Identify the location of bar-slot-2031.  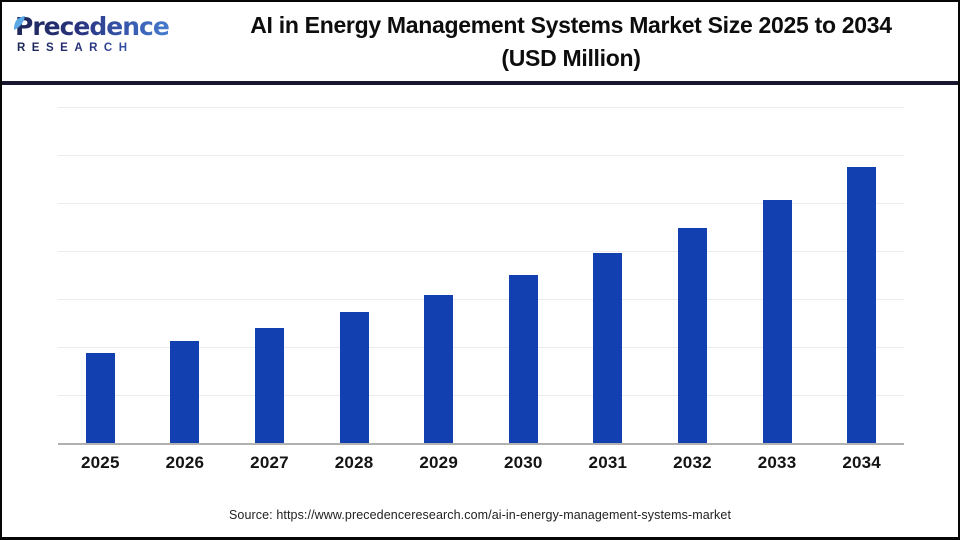
(608, 275).